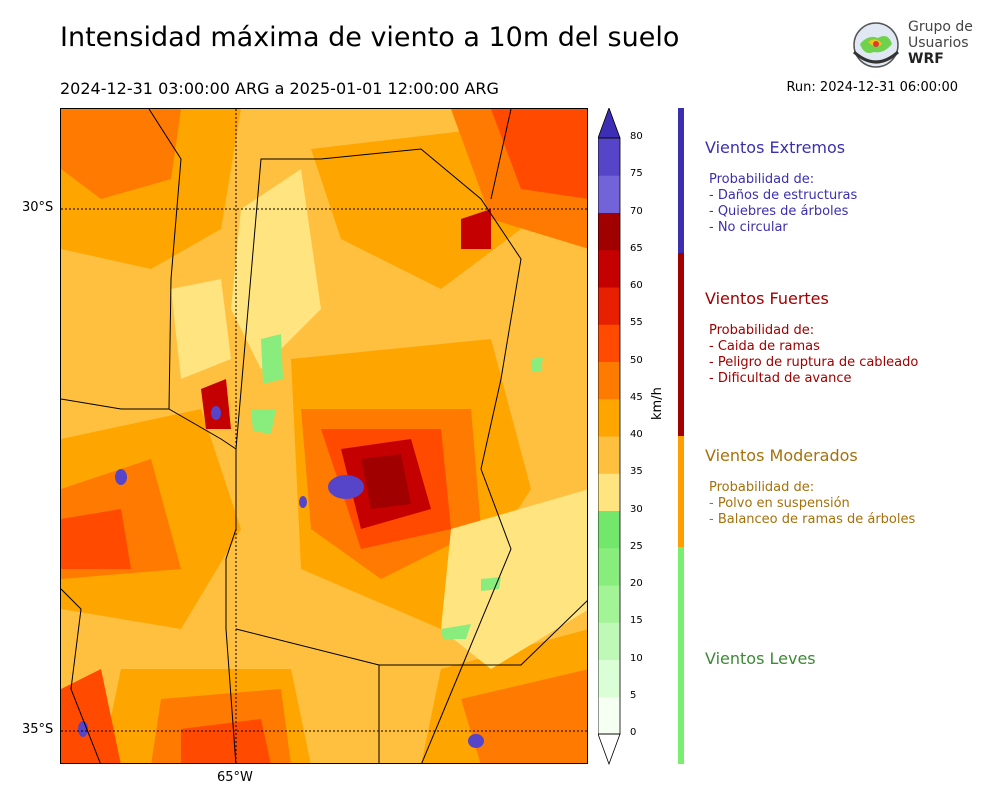 This screenshot has height=800, width=1000. What do you see at coordinates (781, 455) in the screenshot?
I see `category-moderados-title: Vientos Moderados` at bounding box center [781, 455].